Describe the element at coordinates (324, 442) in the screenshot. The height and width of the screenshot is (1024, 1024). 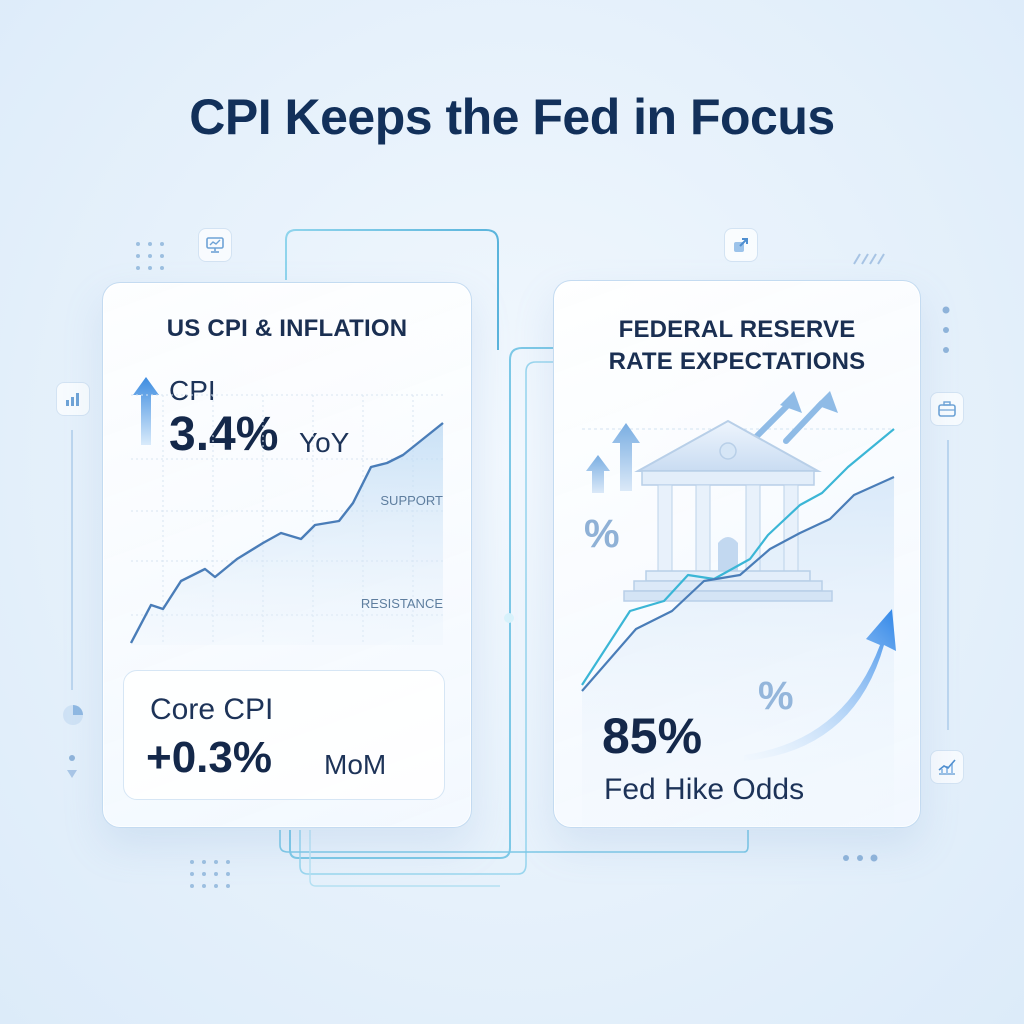
I see `cpi-unit: YoY` at that location.